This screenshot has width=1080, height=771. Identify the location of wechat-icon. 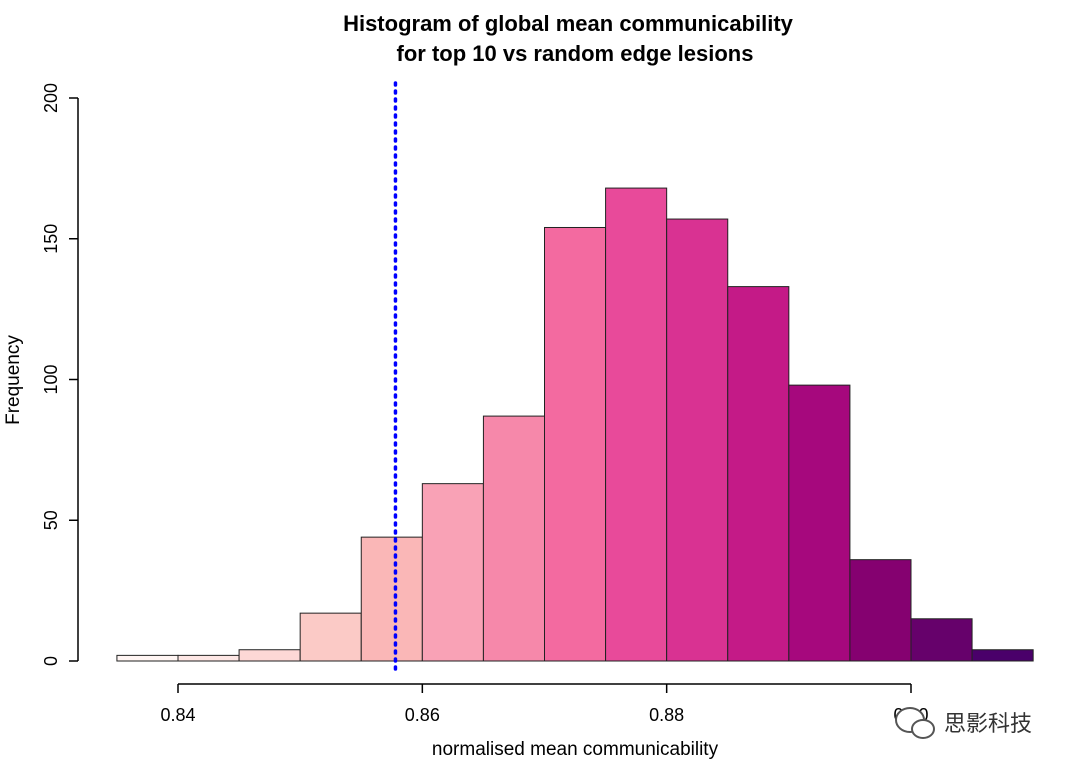
(915, 723).